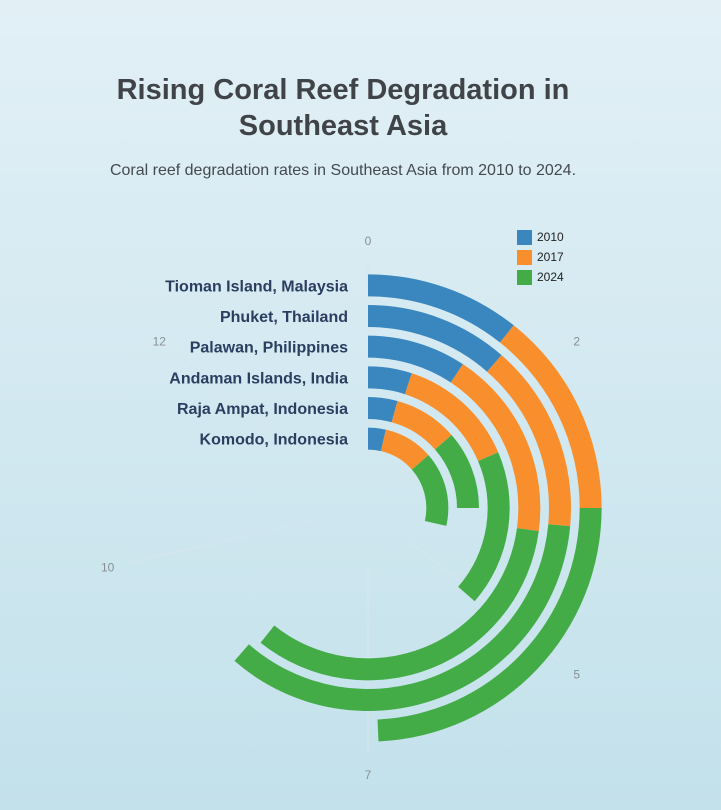  I want to click on category-label-2: Phuket, Thailand, so click(284, 317).